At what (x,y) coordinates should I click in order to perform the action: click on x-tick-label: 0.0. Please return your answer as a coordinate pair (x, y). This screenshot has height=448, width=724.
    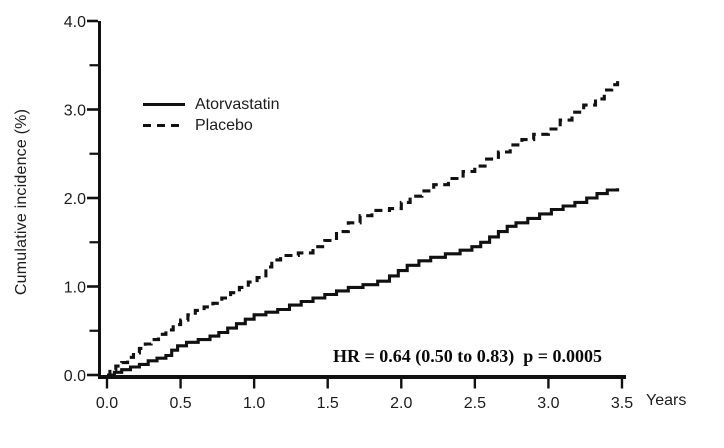
    Looking at the image, I should click on (107, 403).